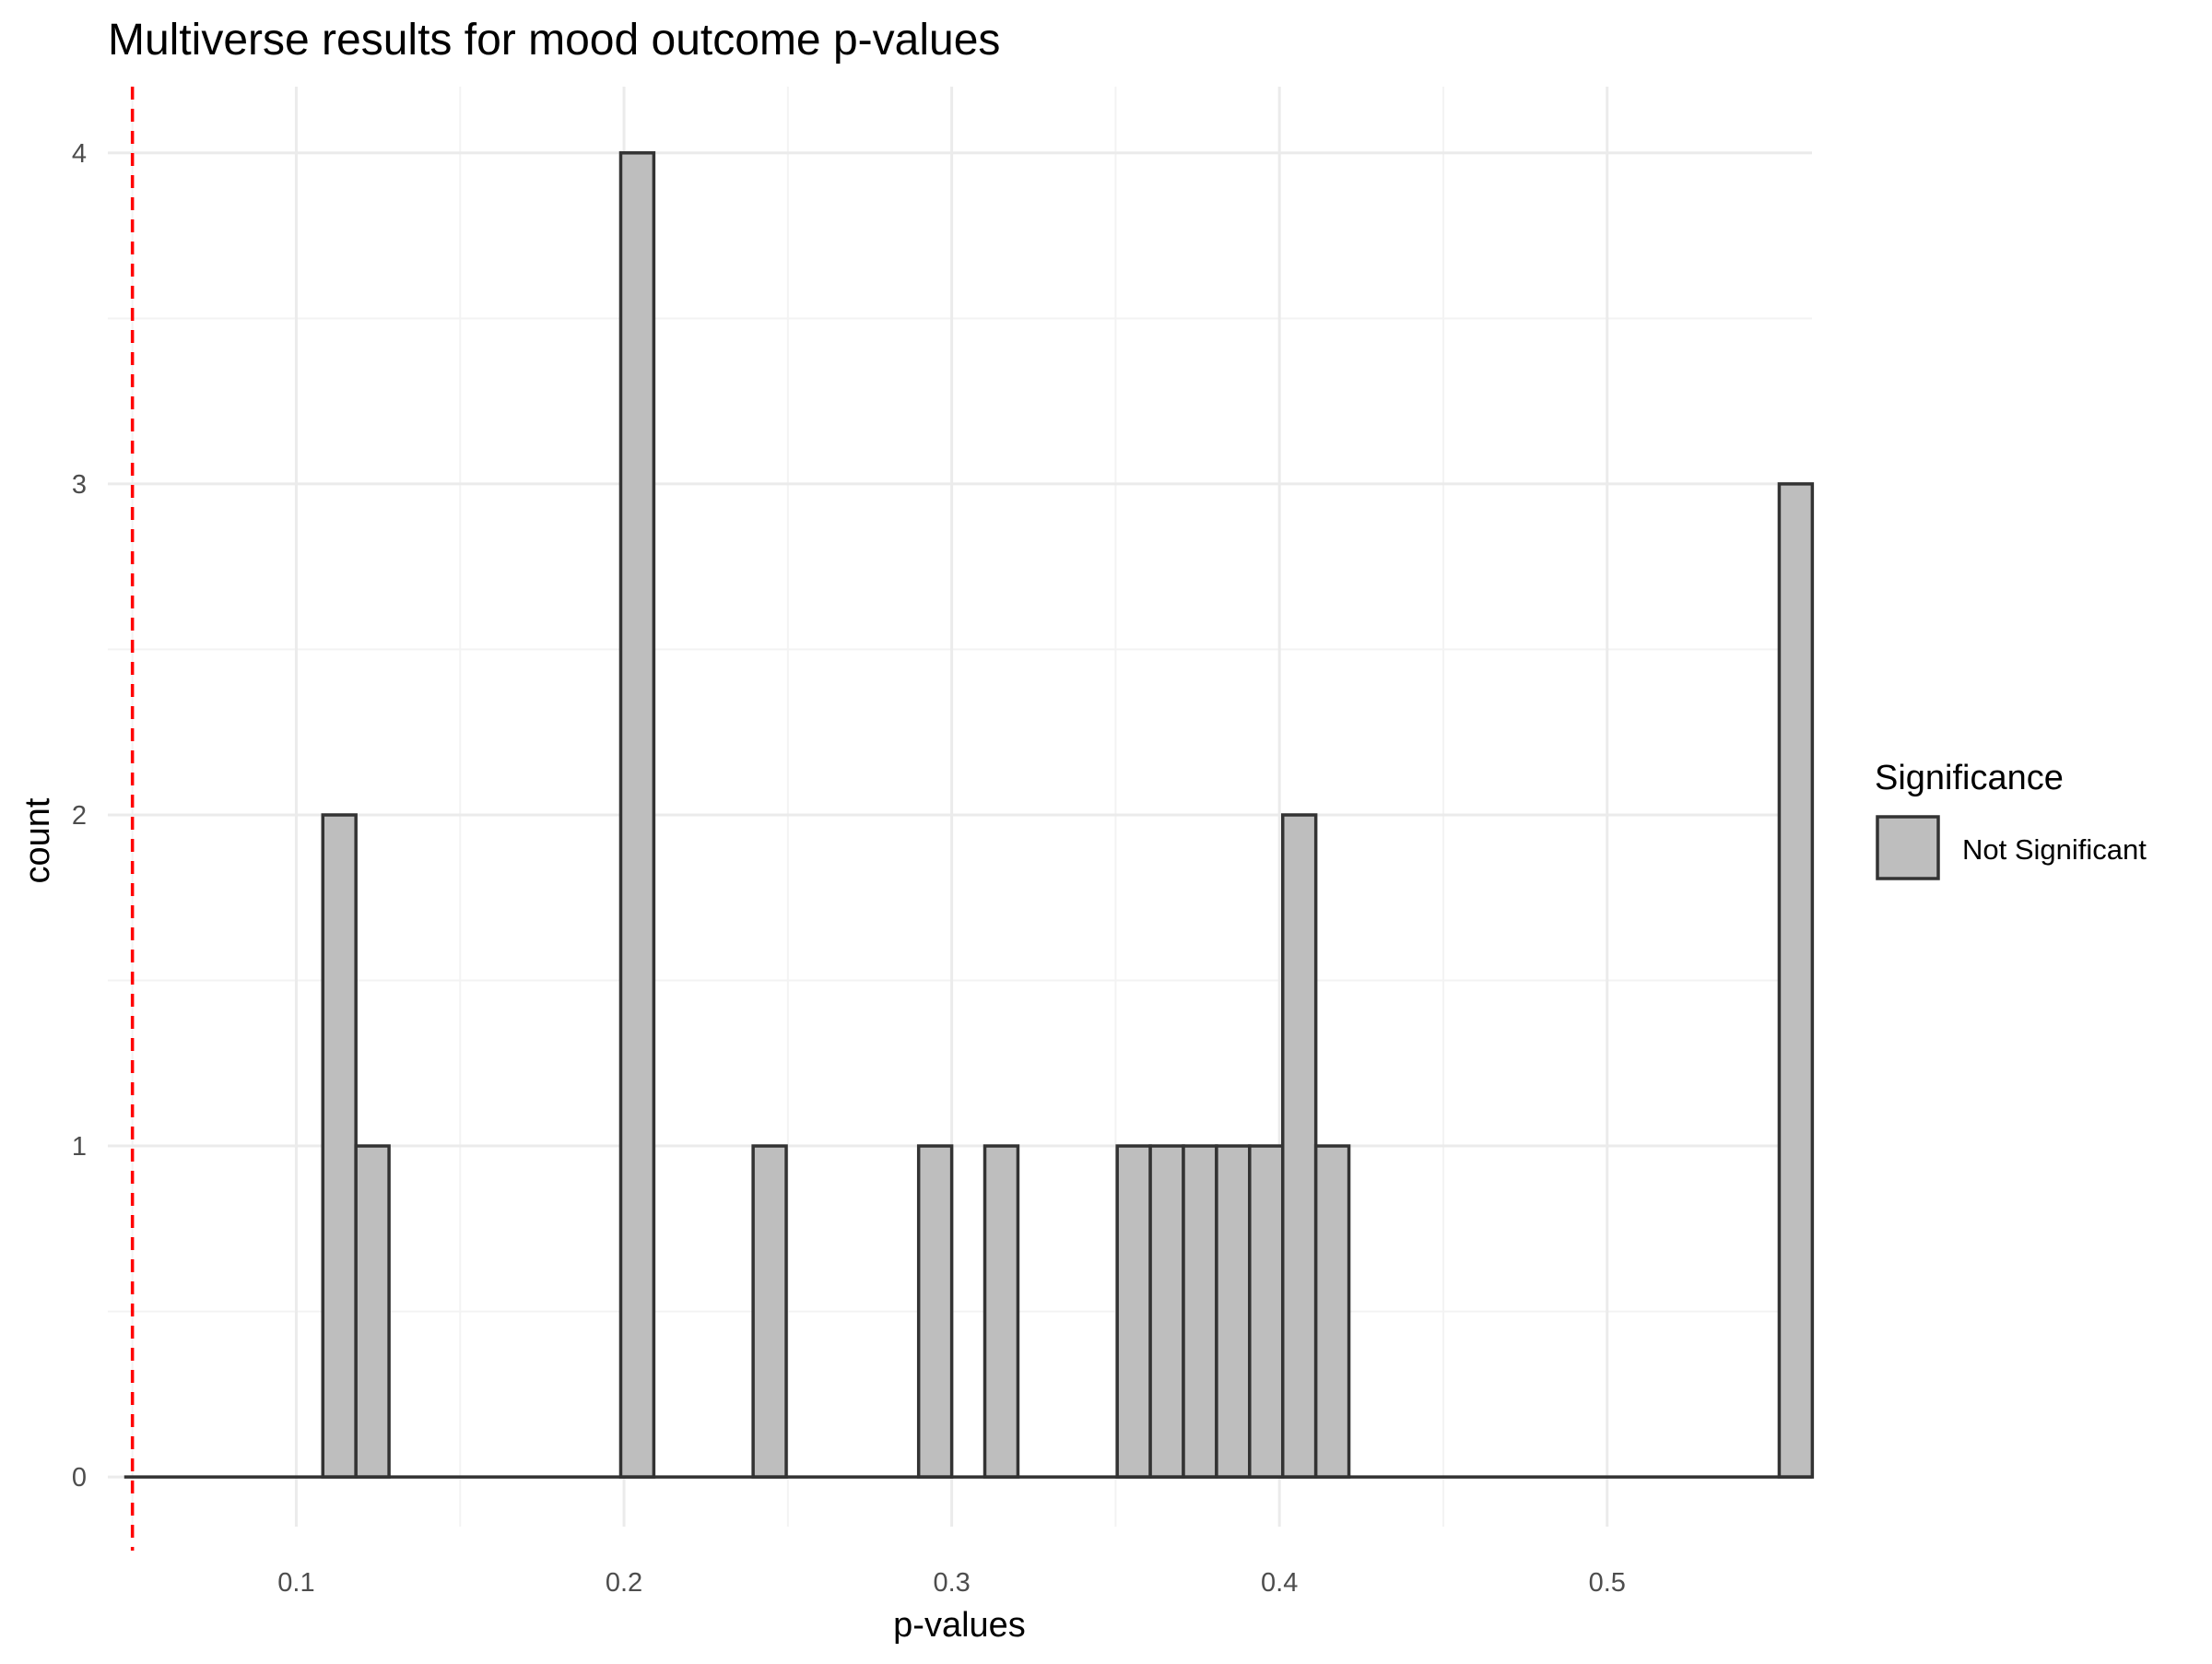 The image size is (2212, 1664). I want to click on y-tick-label: 4, so click(79, 154).